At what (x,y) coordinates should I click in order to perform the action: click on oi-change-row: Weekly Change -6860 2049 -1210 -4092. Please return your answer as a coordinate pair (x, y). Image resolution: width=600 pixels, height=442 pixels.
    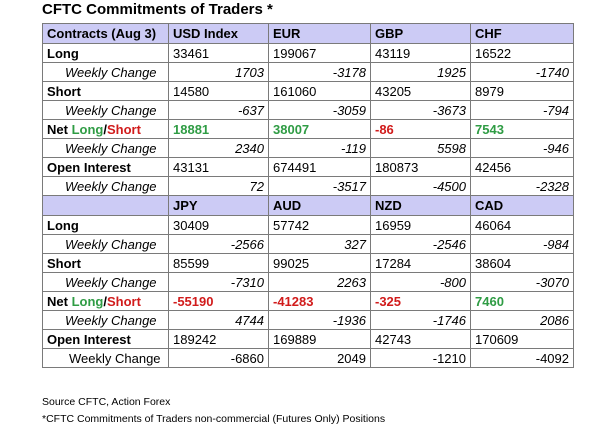
    Looking at the image, I should click on (308, 358).